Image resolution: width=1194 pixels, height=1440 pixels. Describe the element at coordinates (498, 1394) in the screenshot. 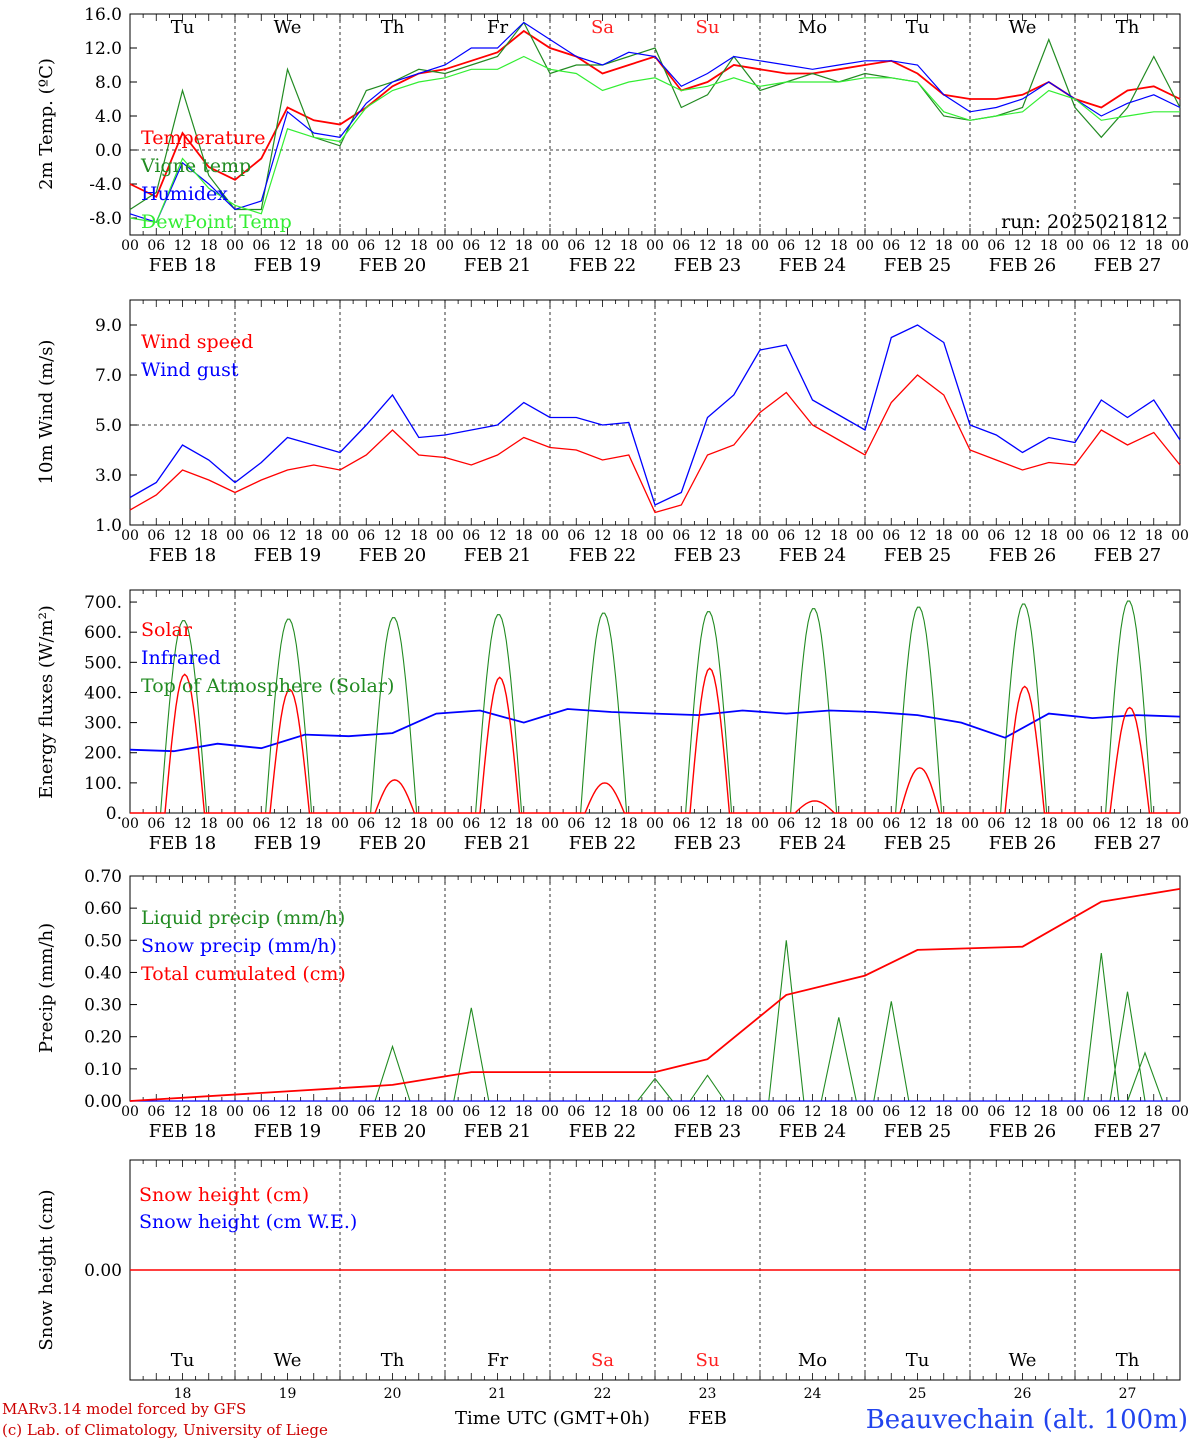

I see `day-number: 21` at that location.